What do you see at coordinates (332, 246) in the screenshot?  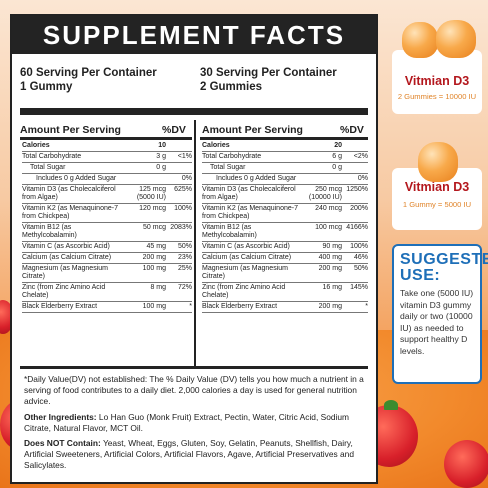 I see `nutrient-amount: 90 mg` at bounding box center [332, 246].